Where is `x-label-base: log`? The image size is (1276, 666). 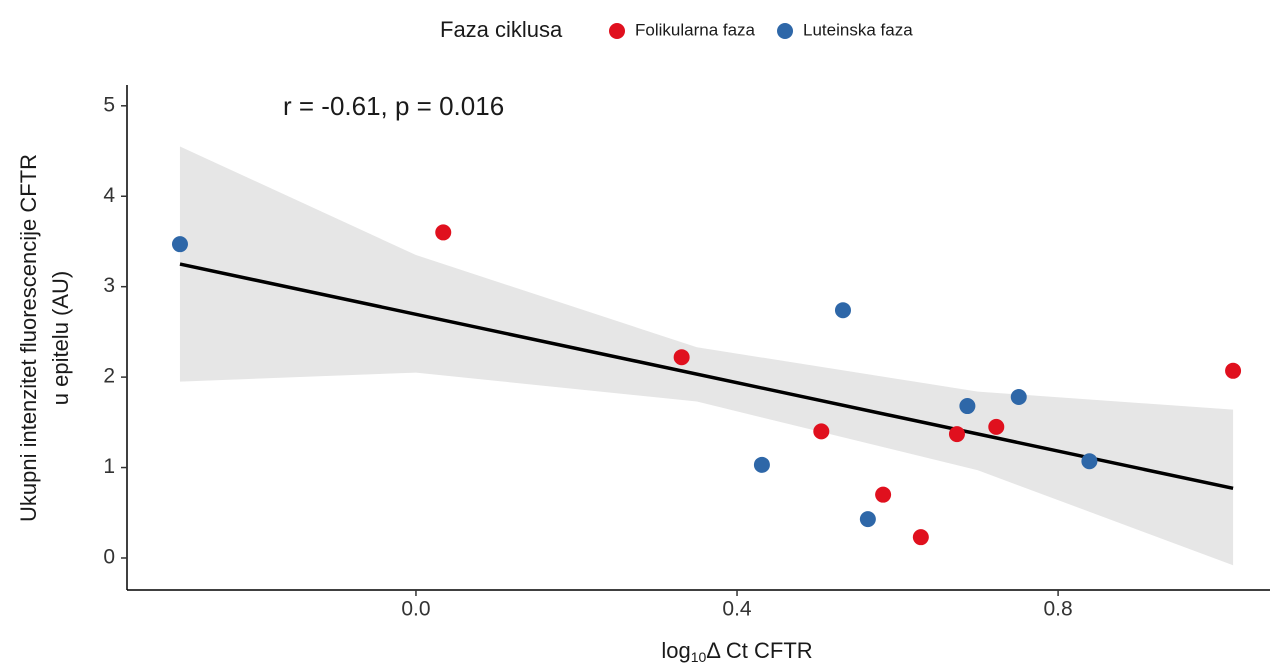
x-label-base: log is located at coordinates (675, 650).